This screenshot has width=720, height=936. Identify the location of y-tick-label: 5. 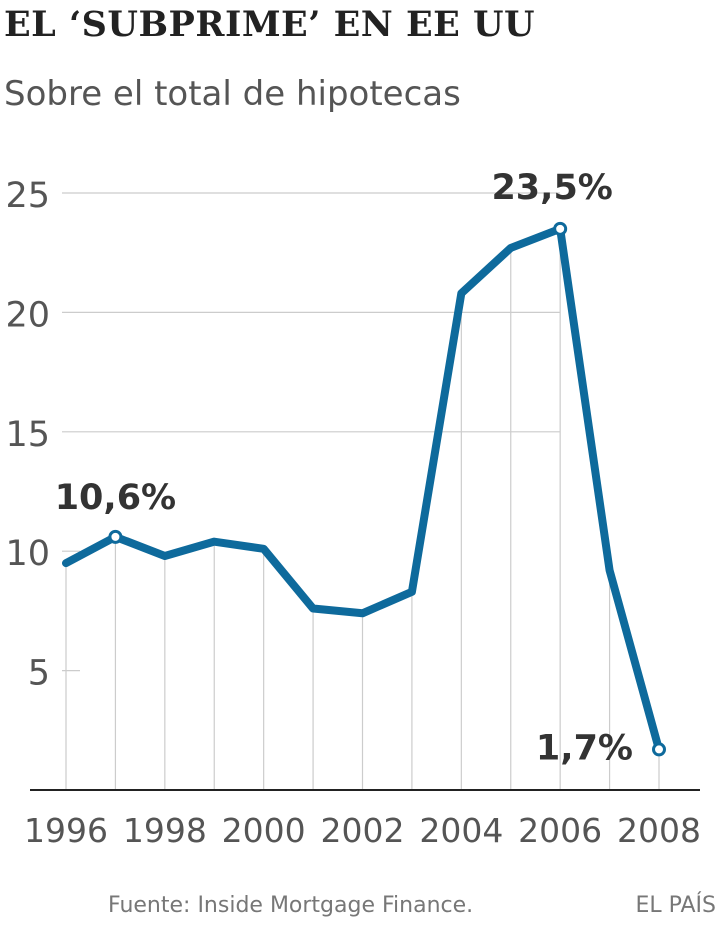
(39, 674).